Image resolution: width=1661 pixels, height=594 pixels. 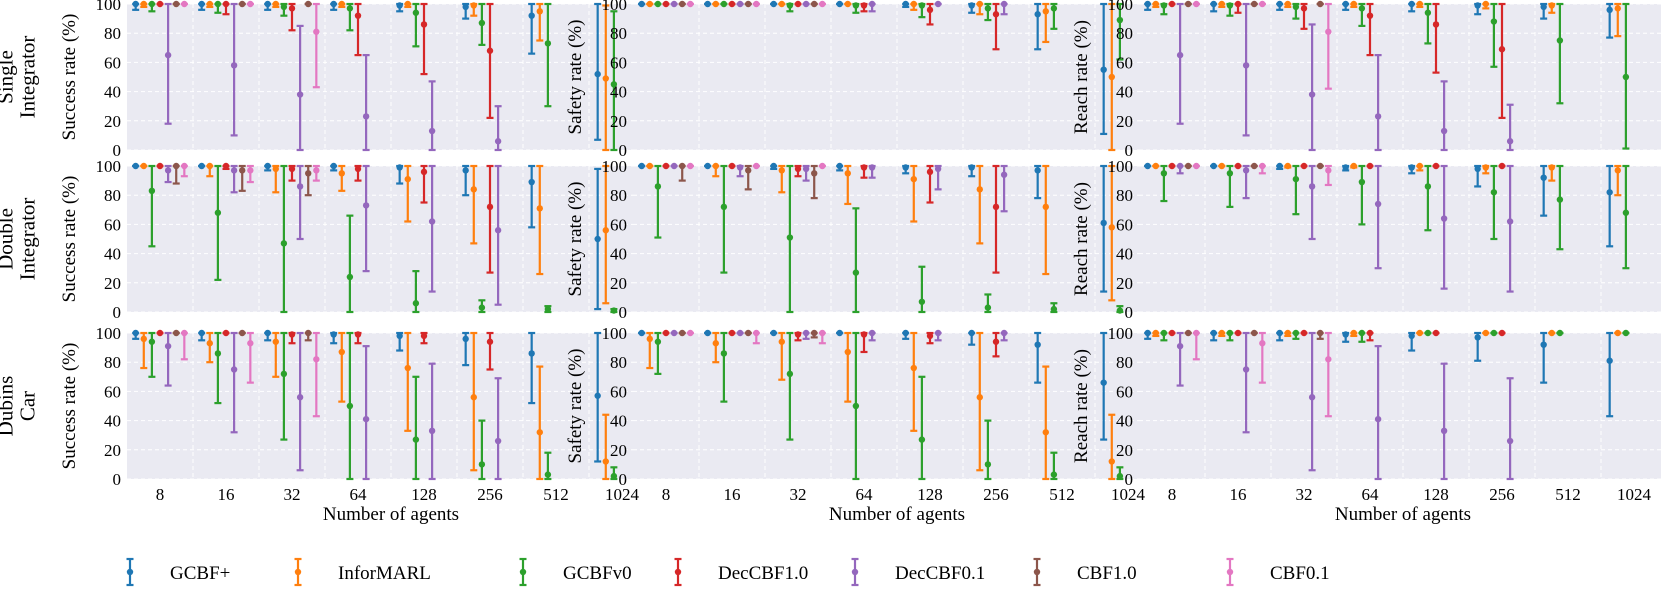 I want to click on x-axis-label: Number of agents, so click(x=897, y=514).